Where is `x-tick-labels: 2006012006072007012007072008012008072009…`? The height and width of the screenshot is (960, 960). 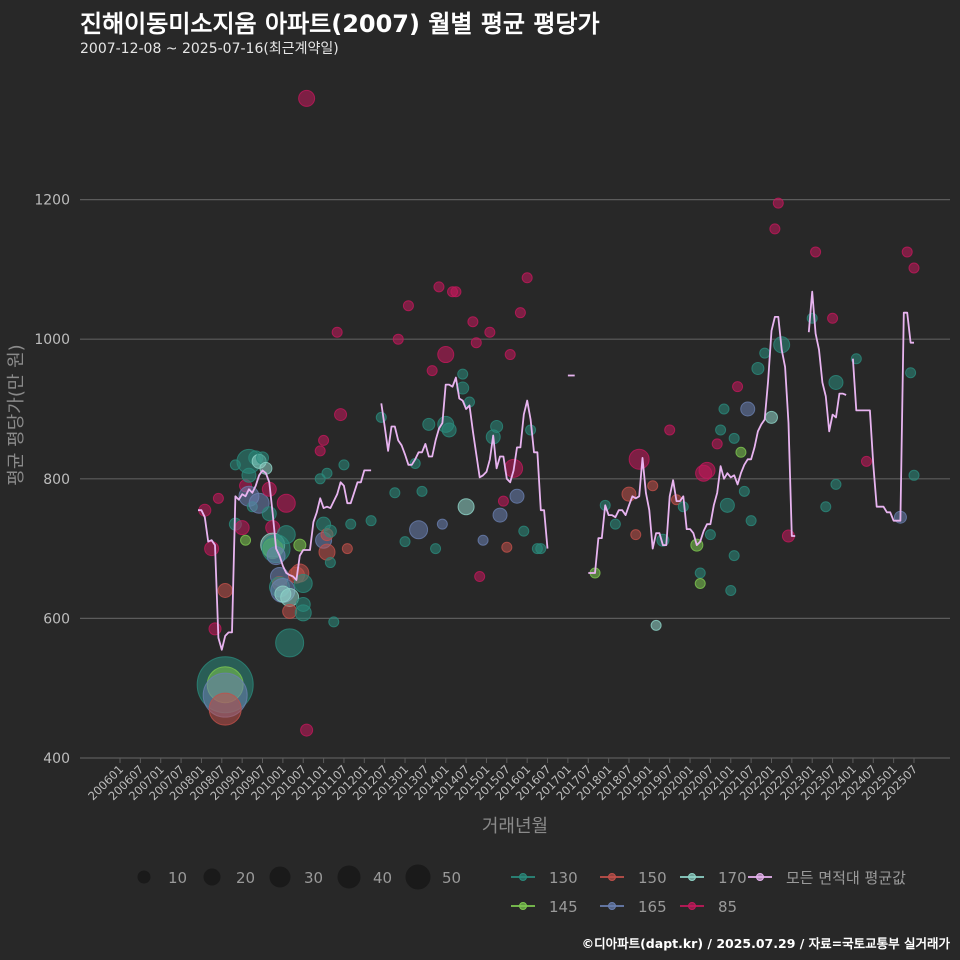 x-tick-labels: 2006012006072007012007072008012008072009… is located at coordinates (502, 780).